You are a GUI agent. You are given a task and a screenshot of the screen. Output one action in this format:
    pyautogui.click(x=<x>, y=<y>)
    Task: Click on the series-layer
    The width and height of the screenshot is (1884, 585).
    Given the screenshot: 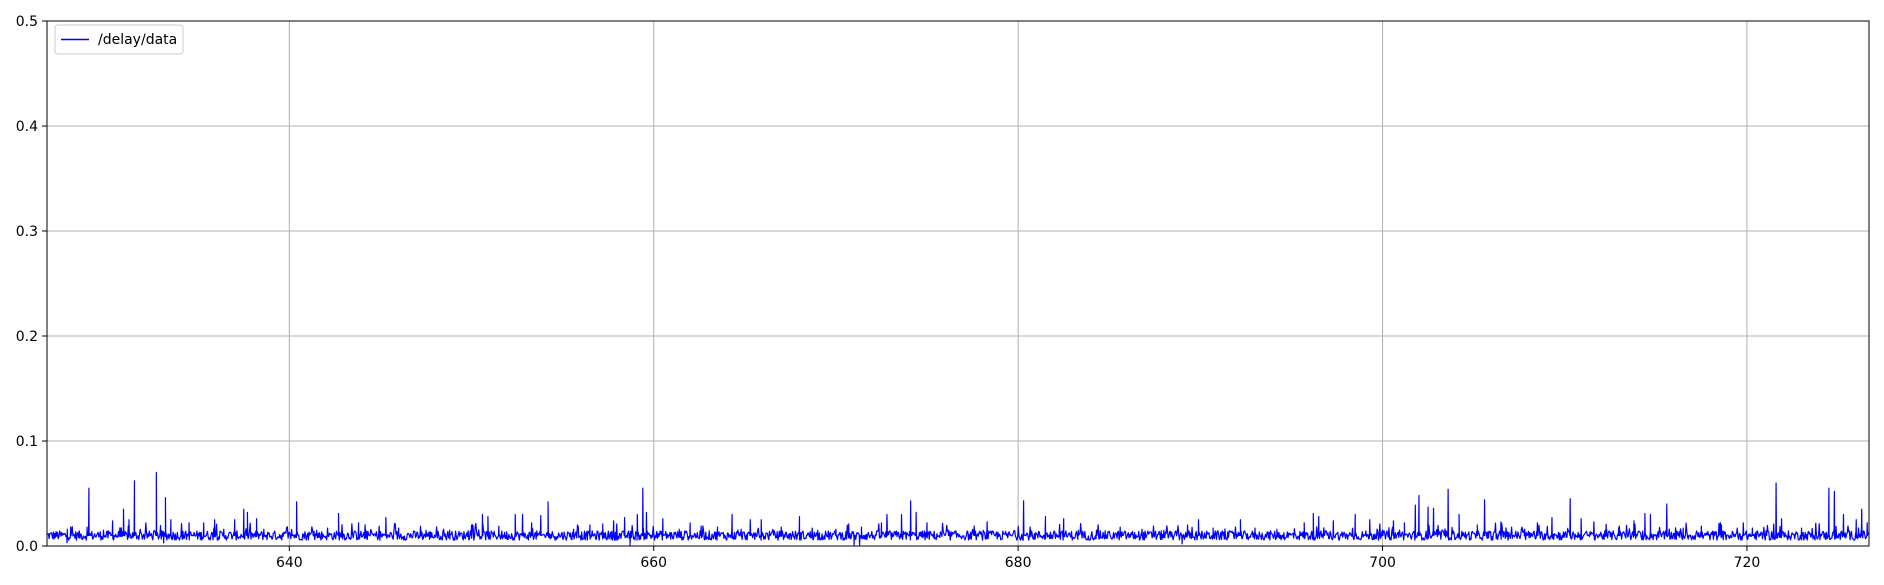 What is the action you would take?
    pyautogui.click(x=958, y=508)
    